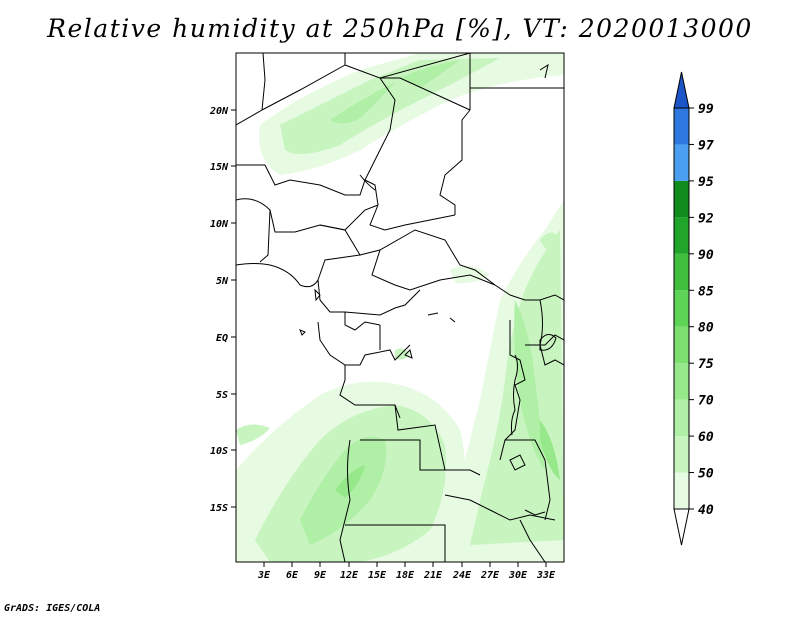 The height and width of the screenshot is (618, 800). Describe the element at coordinates (377, 575) in the screenshot. I see `lon-tick-label: 15E` at that location.